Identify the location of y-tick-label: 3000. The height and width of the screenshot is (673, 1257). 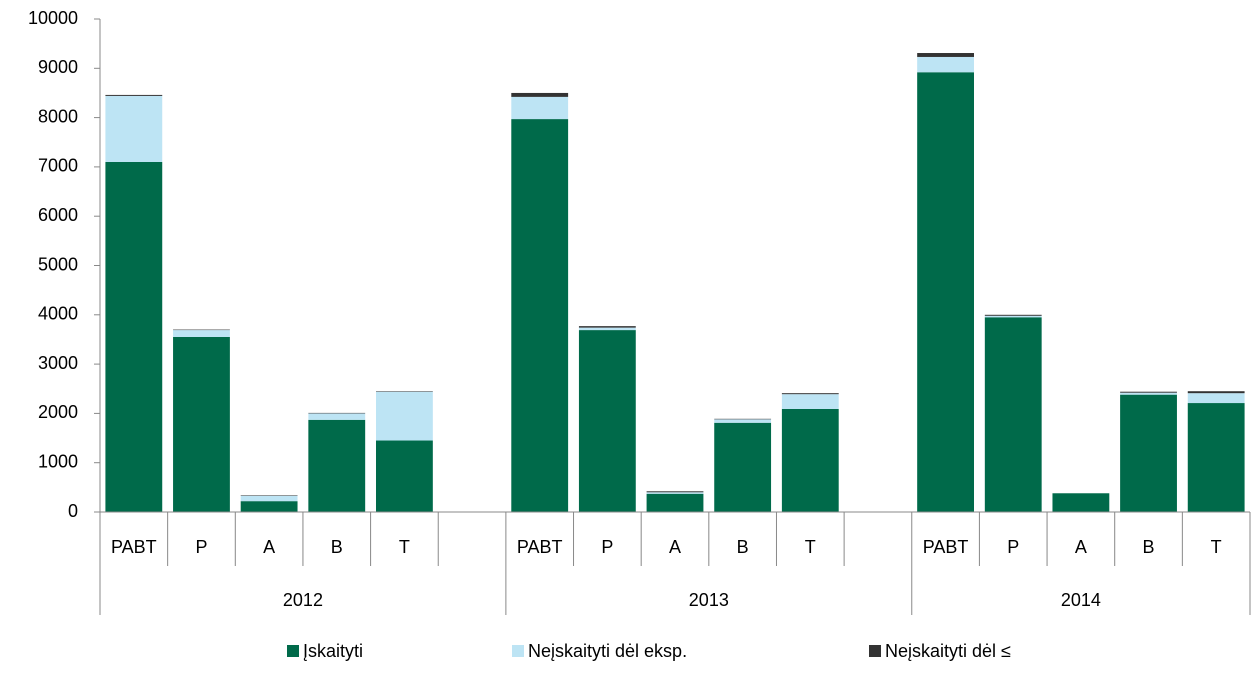
(58, 363).